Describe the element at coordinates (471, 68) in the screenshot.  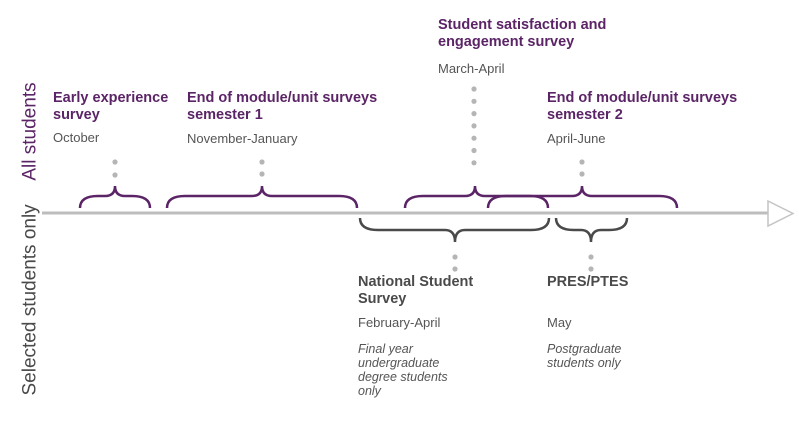
I see `survey-period: March-April` at that location.